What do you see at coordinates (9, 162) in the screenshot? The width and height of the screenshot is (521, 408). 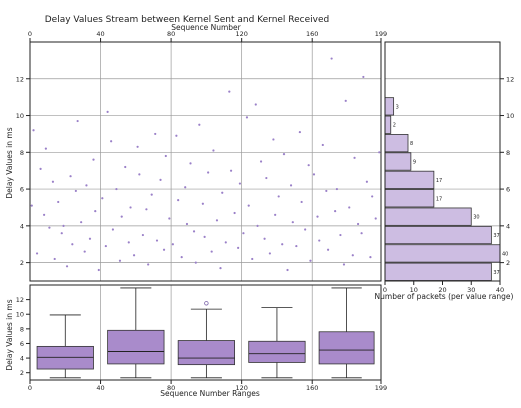 I see `scatter-y-axis-label: Delay Values in ms` at bounding box center [9, 162].